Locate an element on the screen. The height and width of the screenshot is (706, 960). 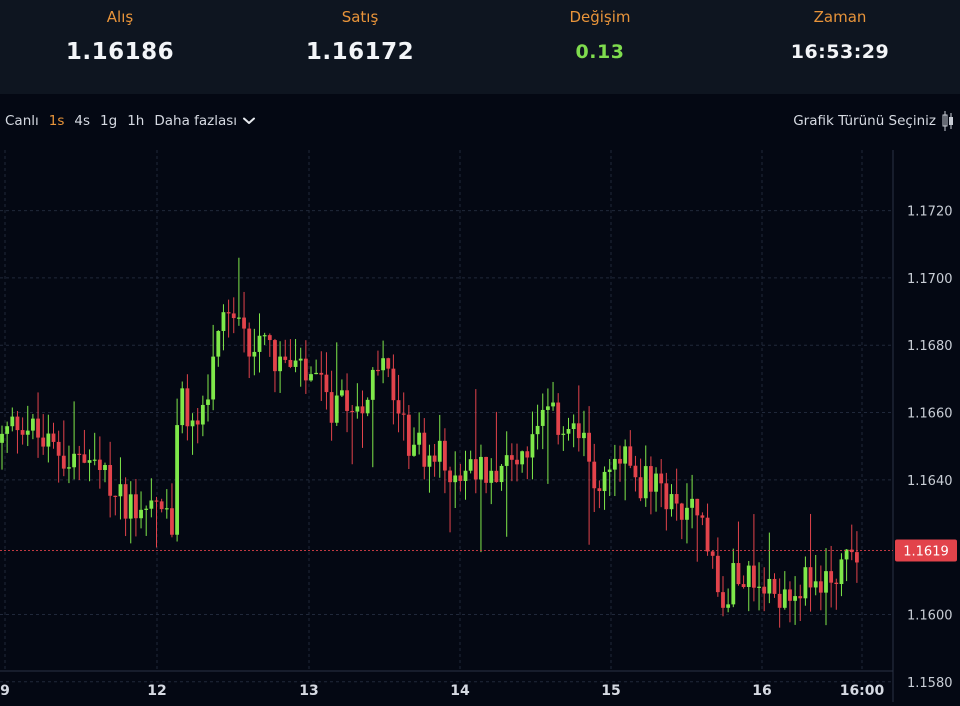
interval-1h-button: 1h is located at coordinates (136, 121).